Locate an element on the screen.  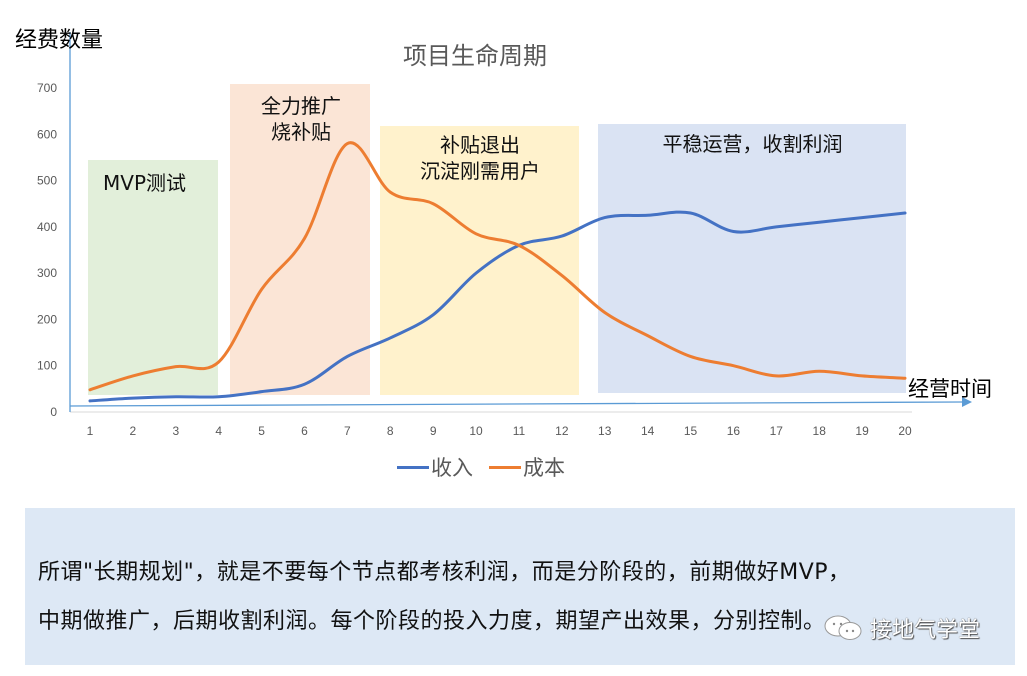
x-tick-label: 19 is located at coordinates (862, 431).